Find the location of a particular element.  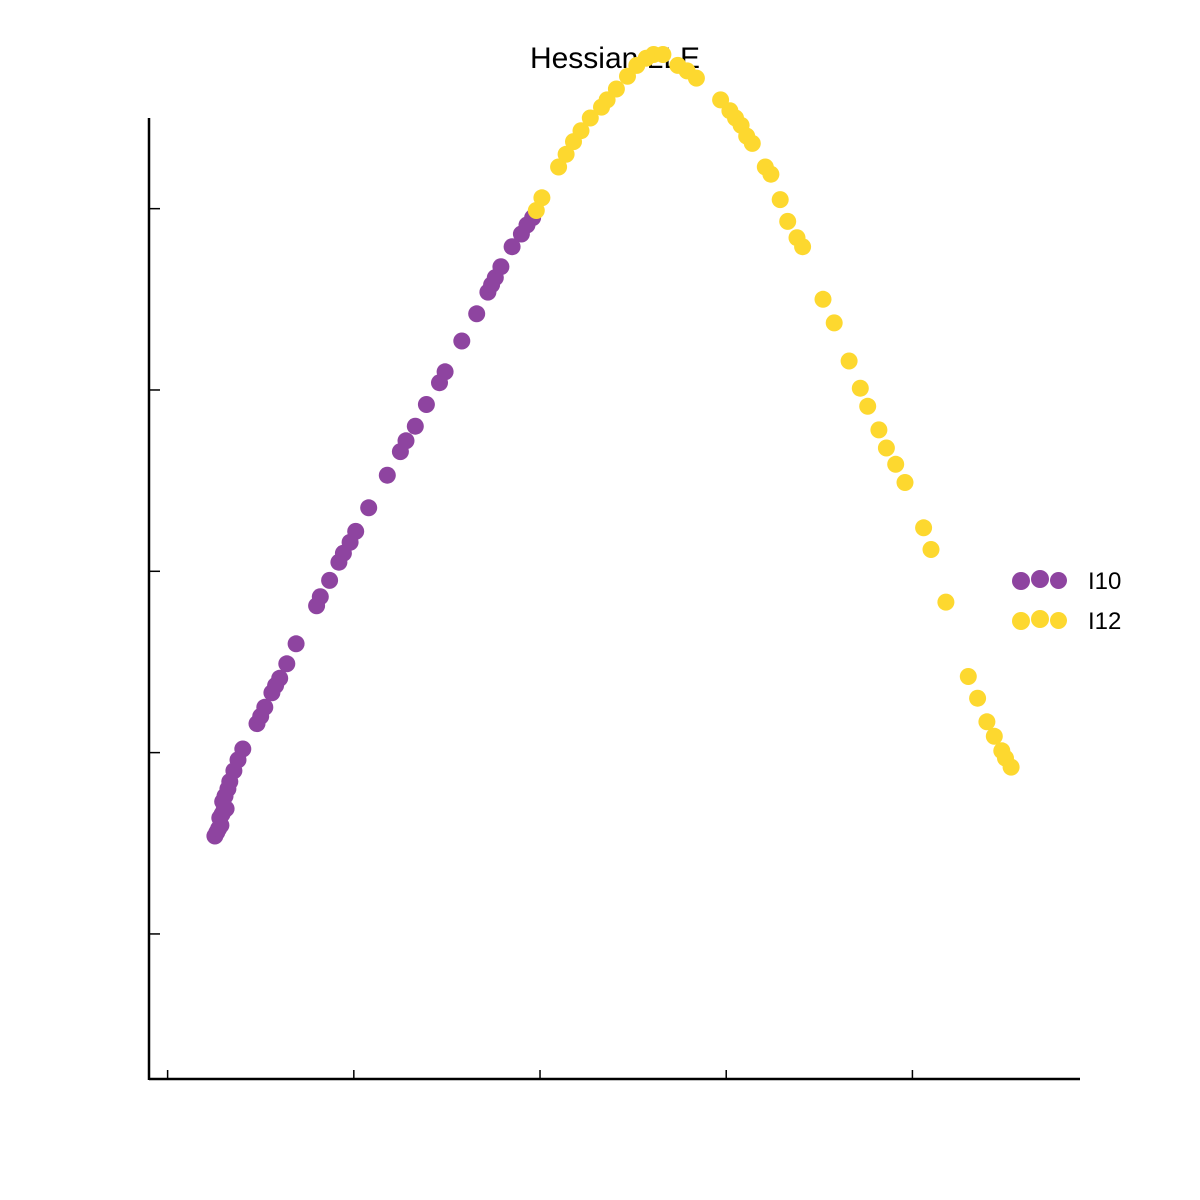

legend-label: I12 is located at coordinates (1105, 621).